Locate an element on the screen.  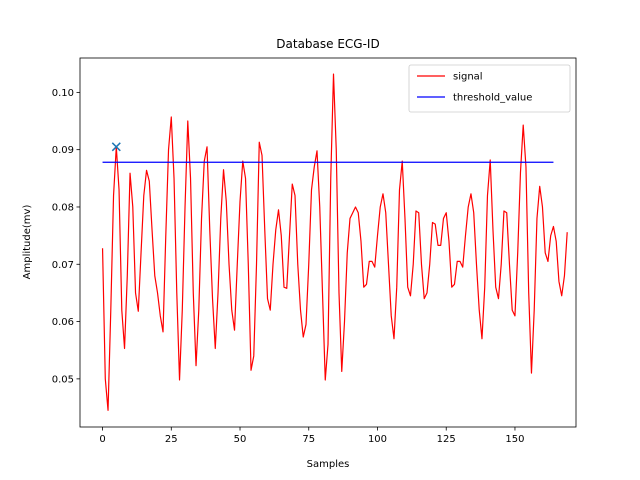
x-tick-label: 150 is located at coordinates (514, 439).